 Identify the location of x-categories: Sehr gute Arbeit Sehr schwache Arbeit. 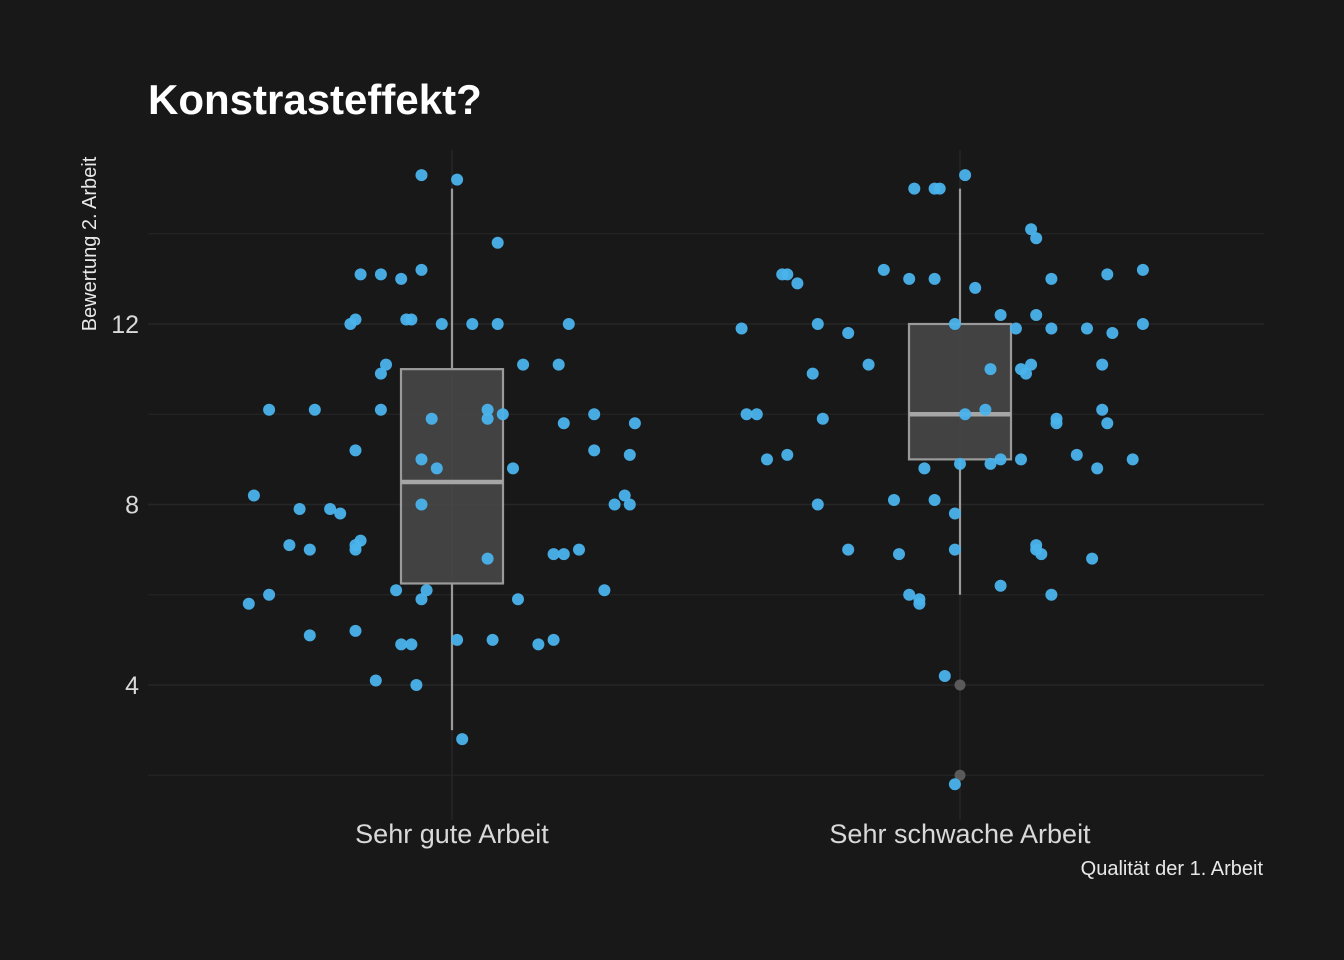
(723, 834).